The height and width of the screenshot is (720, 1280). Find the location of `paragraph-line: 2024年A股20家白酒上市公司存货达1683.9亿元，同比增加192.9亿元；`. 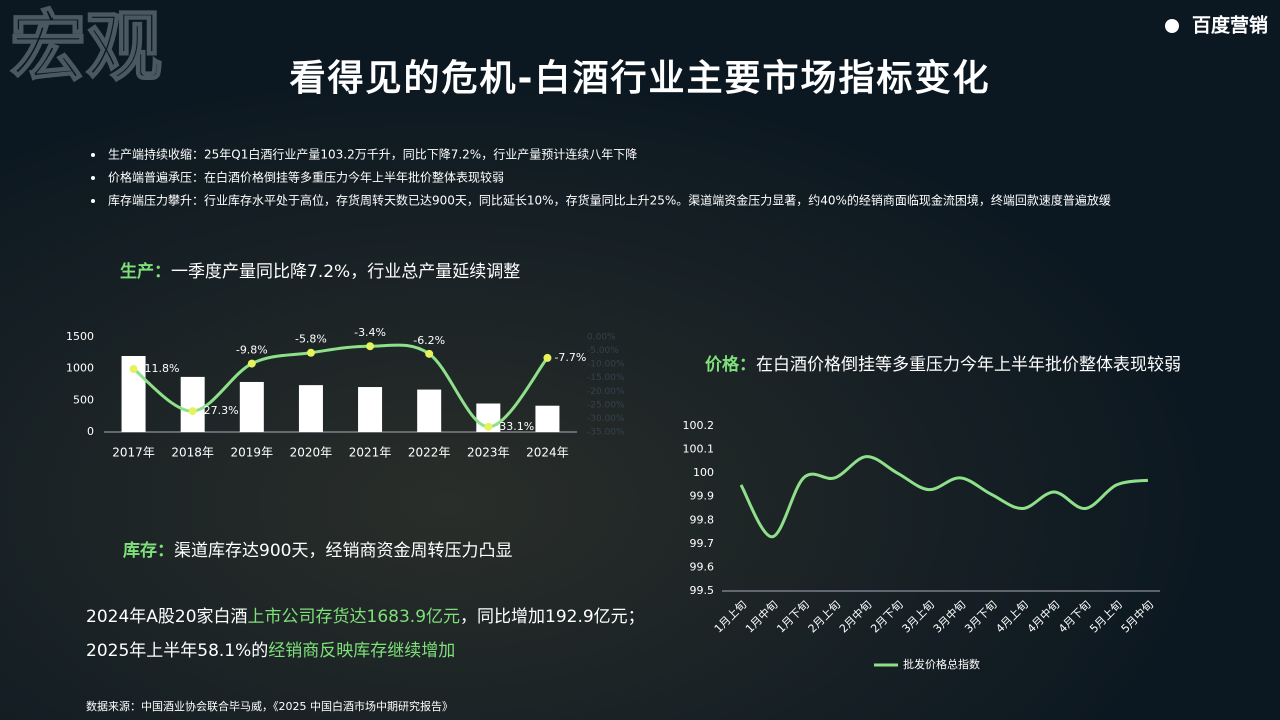

paragraph-line: 2024年A股20家白酒上市公司存货达1683.9亿元，同比增加192.9亿元； is located at coordinates (365, 617).